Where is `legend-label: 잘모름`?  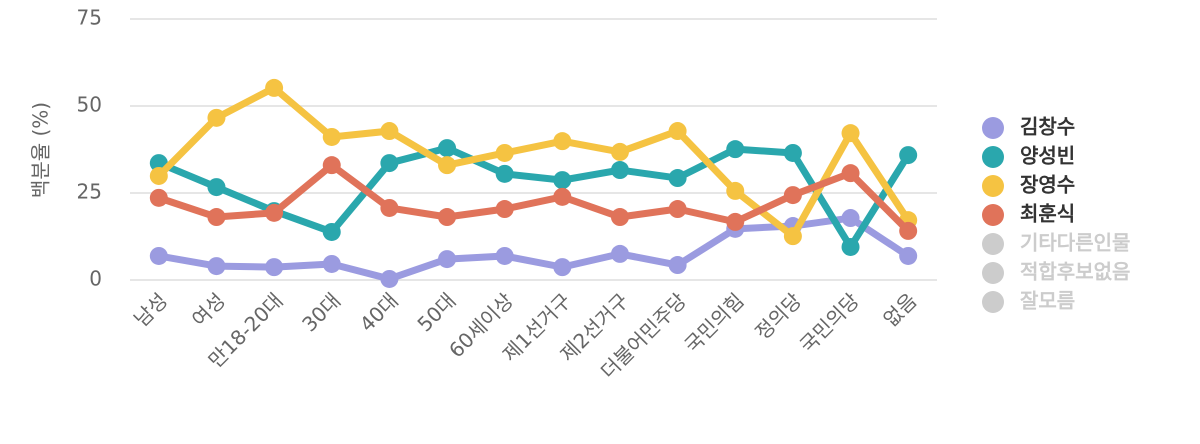 legend-label: 잘모름 is located at coordinates (1047, 301).